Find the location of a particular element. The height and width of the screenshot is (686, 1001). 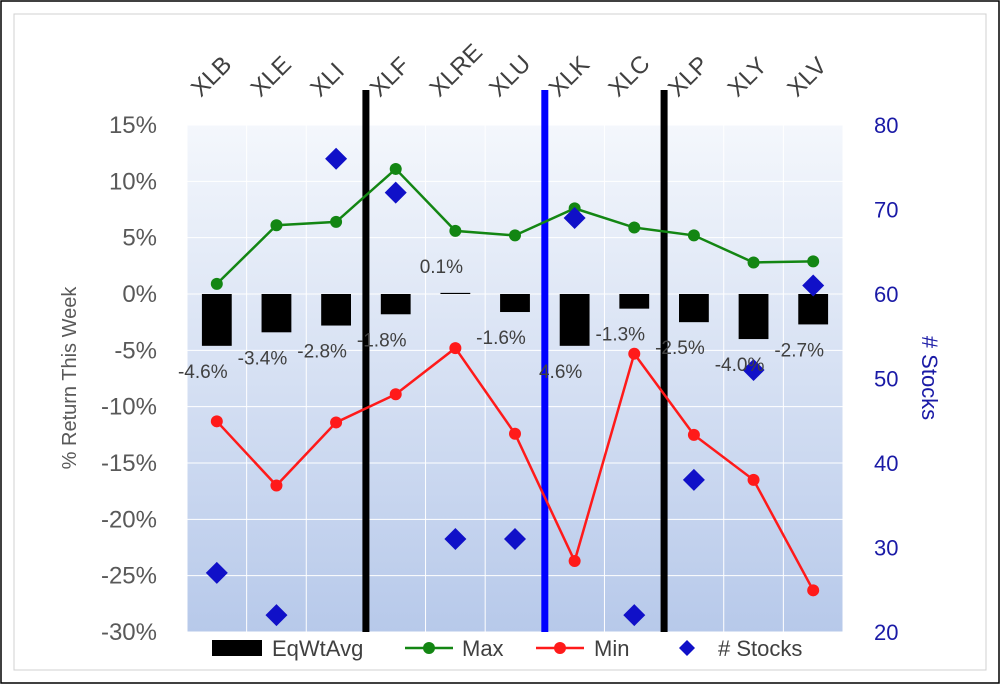

min-point-xlc is located at coordinates (634, 353).